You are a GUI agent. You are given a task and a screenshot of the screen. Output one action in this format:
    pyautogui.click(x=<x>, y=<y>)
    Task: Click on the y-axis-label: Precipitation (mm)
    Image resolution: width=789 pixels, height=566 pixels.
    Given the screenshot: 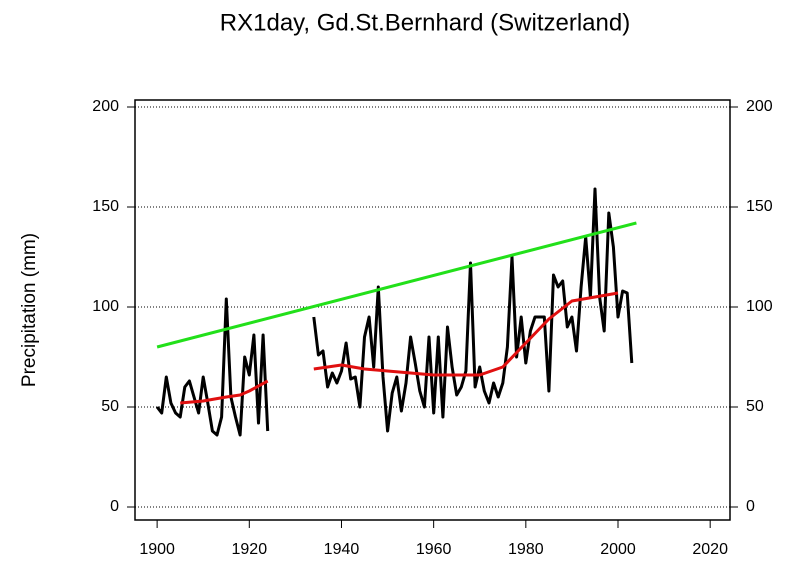 What is the action you would take?
    pyautogui.click(x=29, y=310)
    